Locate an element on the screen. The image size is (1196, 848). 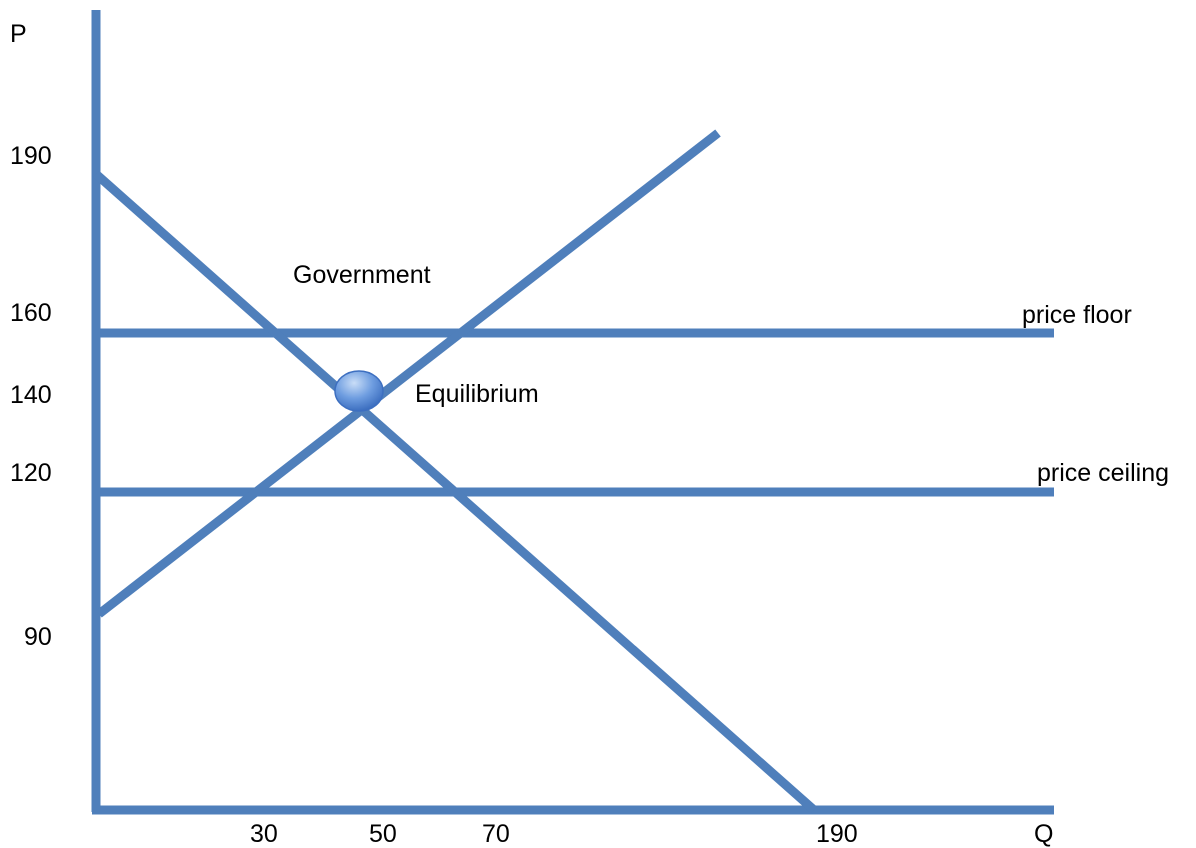
equilibrium-marker is located at coordinates (359, 391).